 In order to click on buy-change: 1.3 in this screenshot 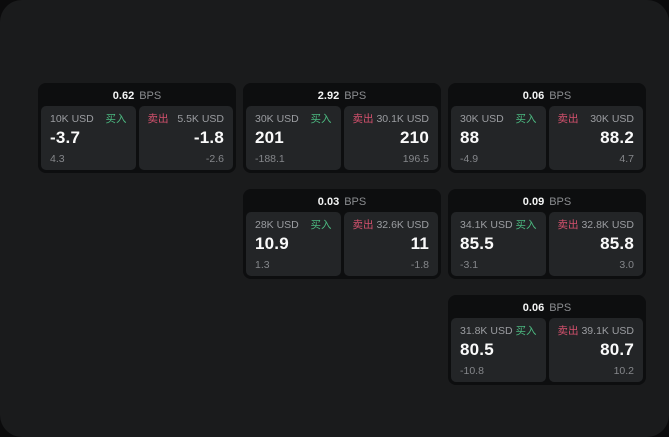, I will do `click(262, 264)`.